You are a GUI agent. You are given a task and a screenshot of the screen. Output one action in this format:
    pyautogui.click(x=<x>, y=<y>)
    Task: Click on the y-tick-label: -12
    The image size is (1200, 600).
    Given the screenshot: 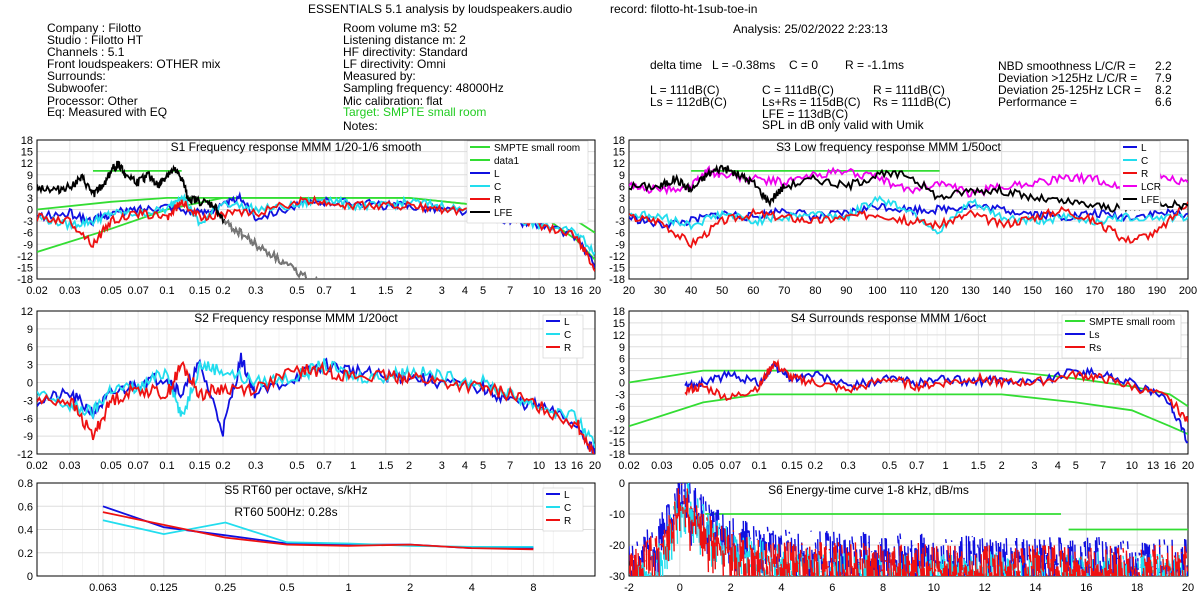 What is the action you would take?
    pyautogui.click(x=25, y=455)
    